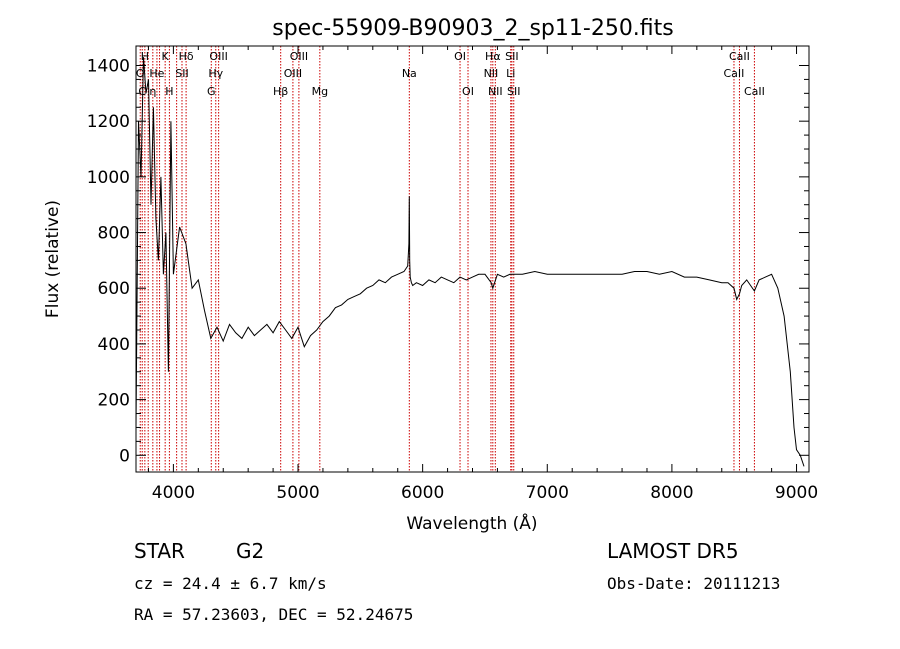 The width and height of the screenshot is (900, 649). Describe the element at coordinates (140, 73) in the screenshot. I see `line-marker-label: O` at that location.